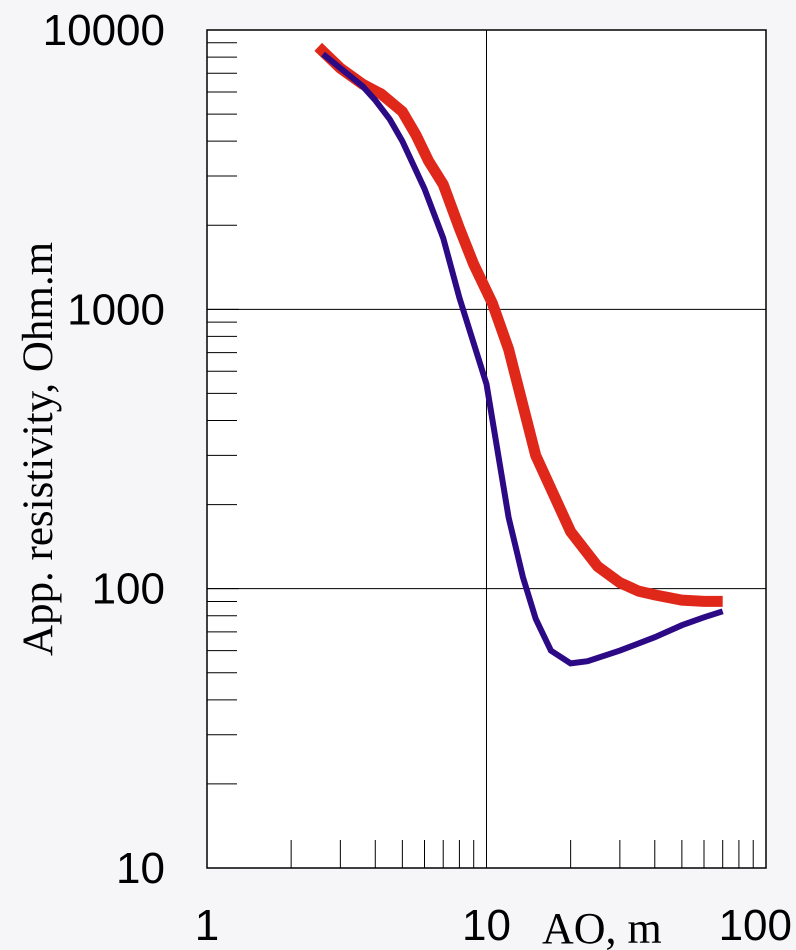  I want to click on y-tick-label: 100, so click(128, 589).